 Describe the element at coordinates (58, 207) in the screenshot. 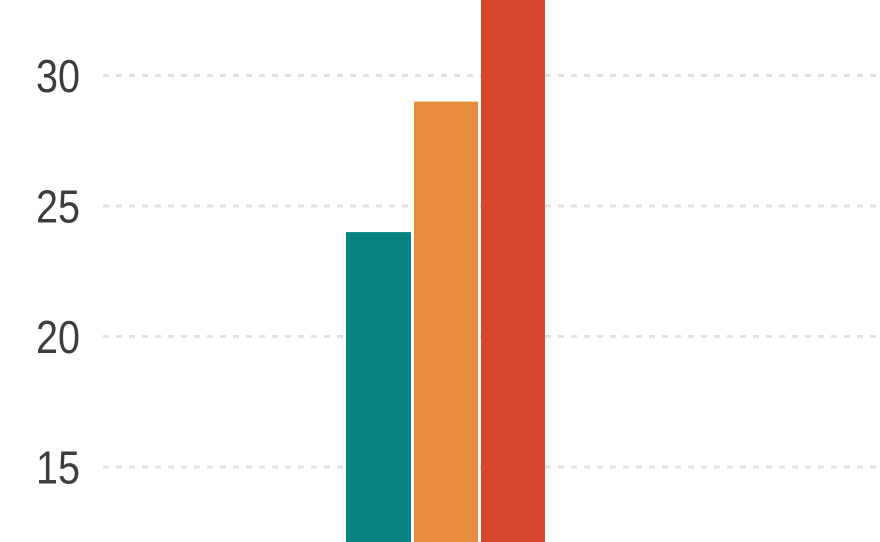

I see `y-axis-tick-label-25: 25` at that location.